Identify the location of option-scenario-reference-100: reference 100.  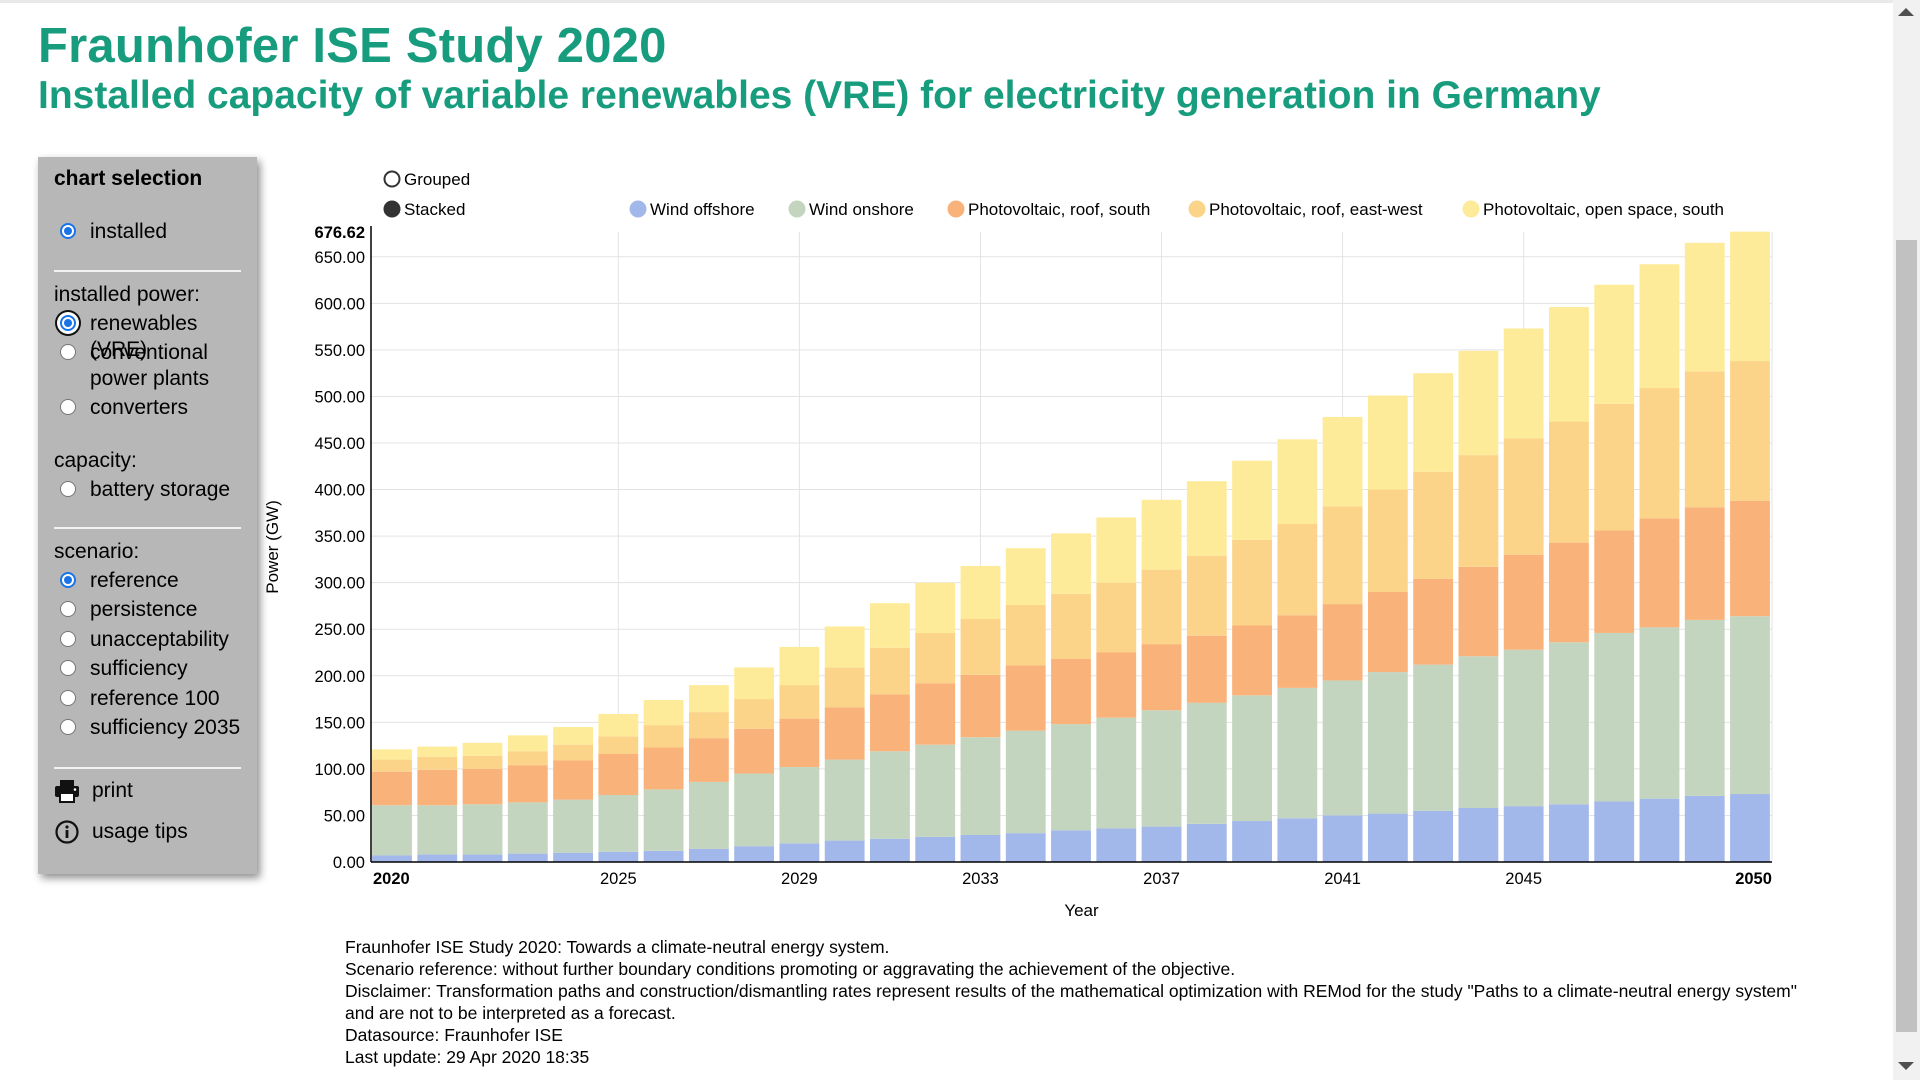
(137, 699).